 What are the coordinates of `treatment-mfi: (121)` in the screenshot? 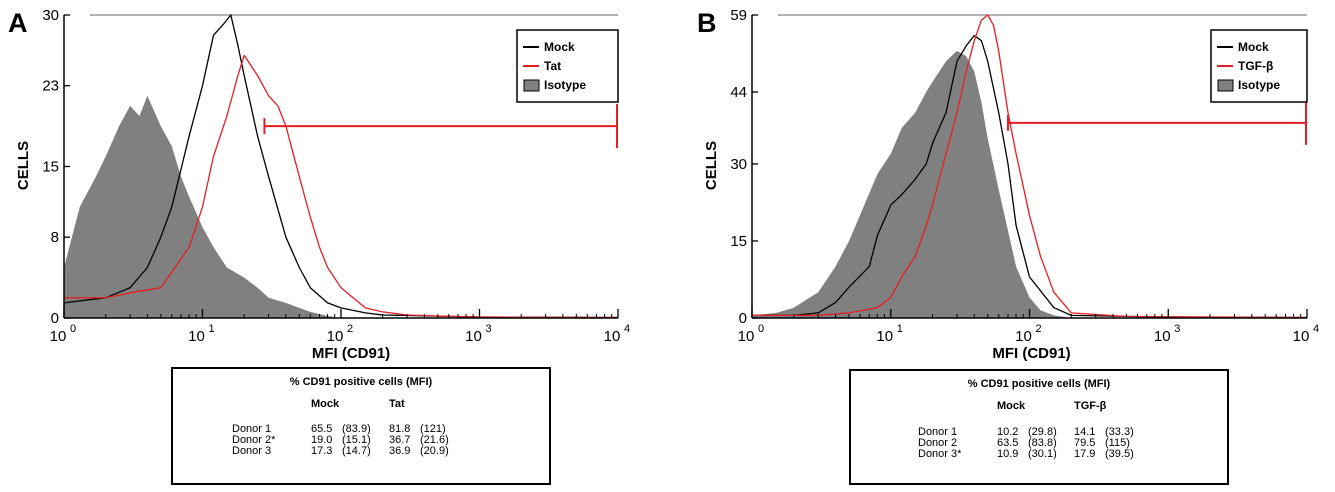 It's located at (433, 429).